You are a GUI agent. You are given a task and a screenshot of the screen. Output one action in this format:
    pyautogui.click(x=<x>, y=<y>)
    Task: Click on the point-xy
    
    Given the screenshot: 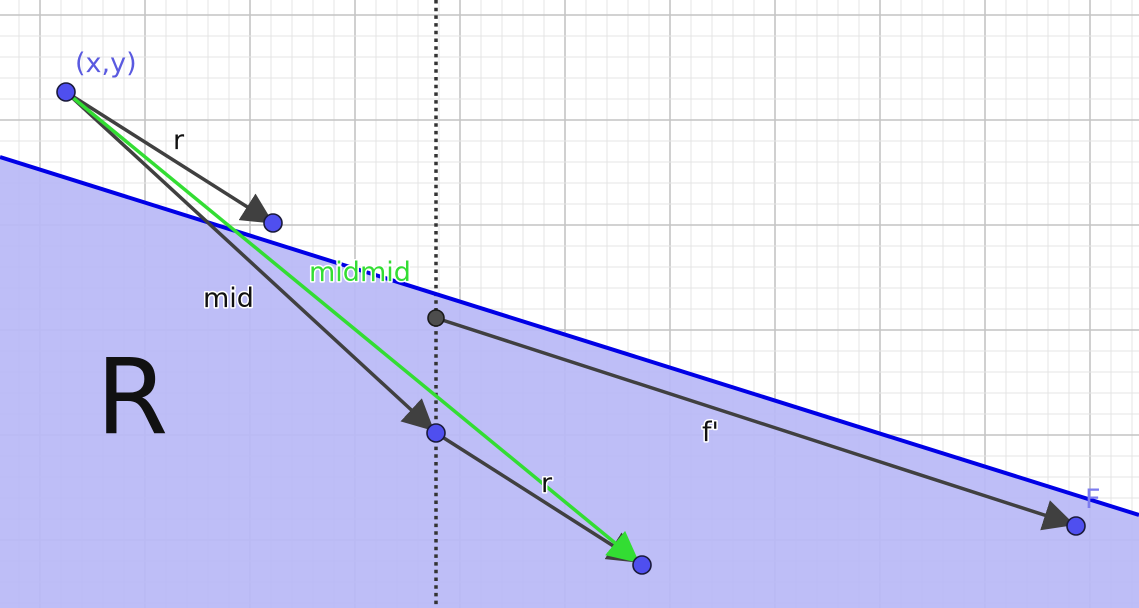 What is the action you would take?
    pyautogui.click(x=66, y=92)
    